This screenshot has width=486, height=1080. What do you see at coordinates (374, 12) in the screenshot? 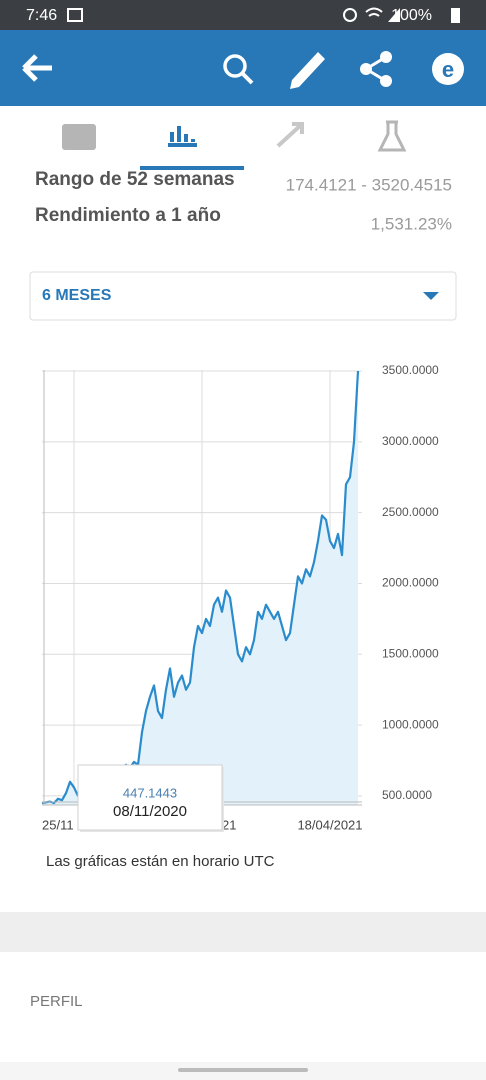
I see `wifi-icon` at bounding box center [374, 12].